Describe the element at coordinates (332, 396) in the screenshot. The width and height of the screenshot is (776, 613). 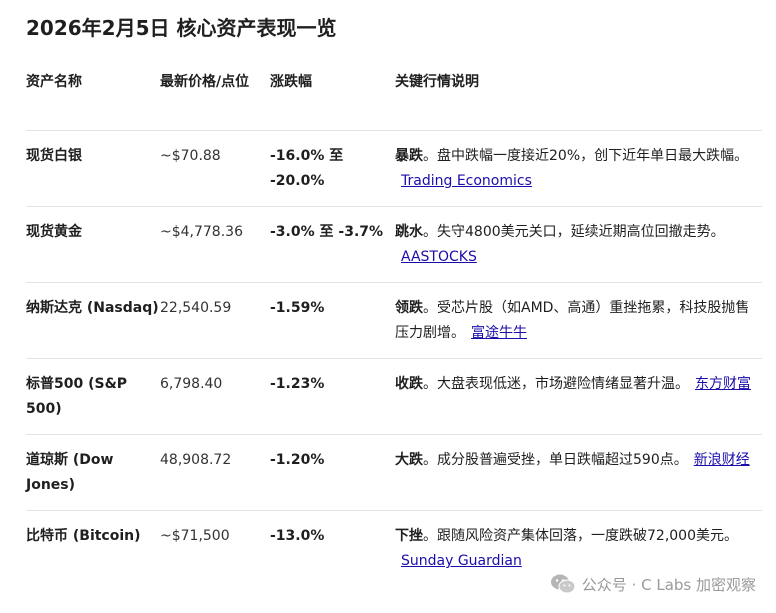
I see `asset-change: -1.23%` at that location.